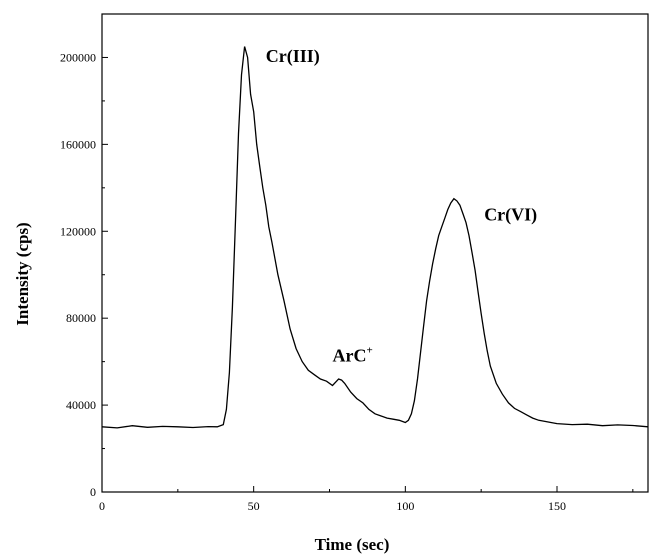 Image resolution: width=649 pixels, height=556 pixels. What do you see at coordinates (254, 506) in the screenshot?
I see `x-tick-label: 50` at bounding box center [254, 506].